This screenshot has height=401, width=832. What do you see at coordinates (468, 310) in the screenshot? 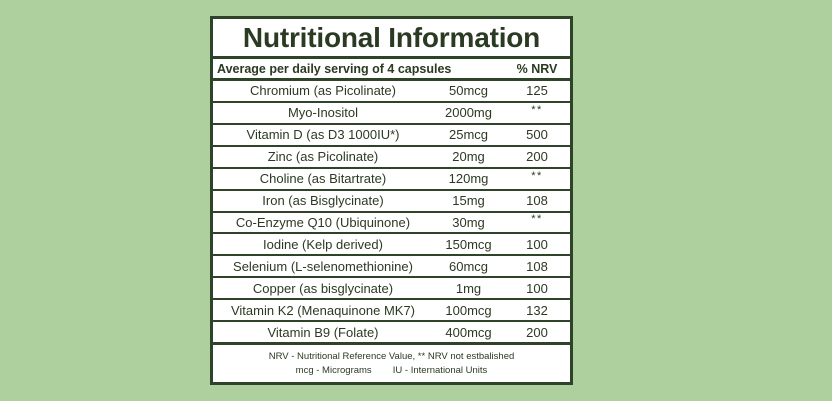
I see `nutrient-amount: 100mcg` at bounding box center [468, 310].